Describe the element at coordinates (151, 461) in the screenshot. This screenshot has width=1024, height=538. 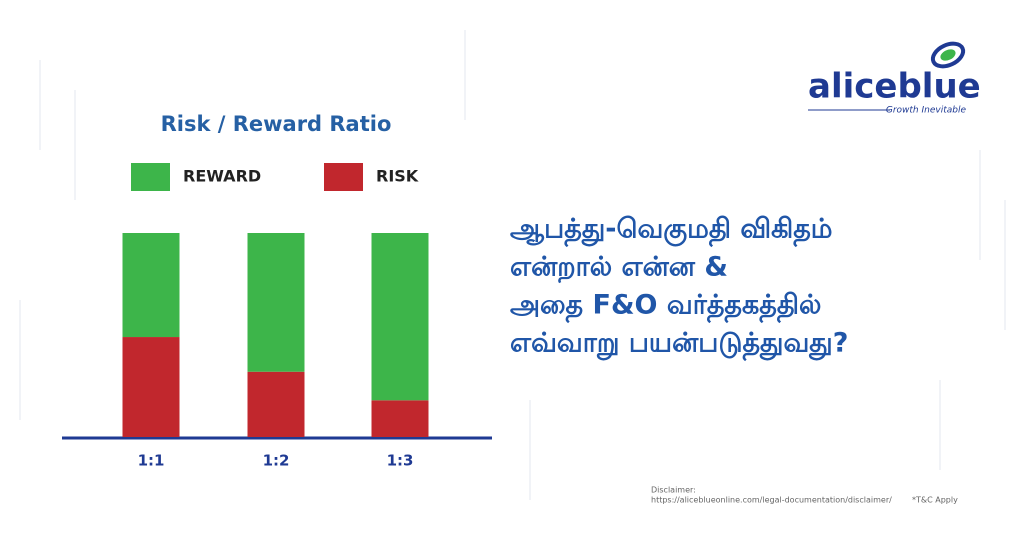
I see `x-tick-label: 1:1` at that location.